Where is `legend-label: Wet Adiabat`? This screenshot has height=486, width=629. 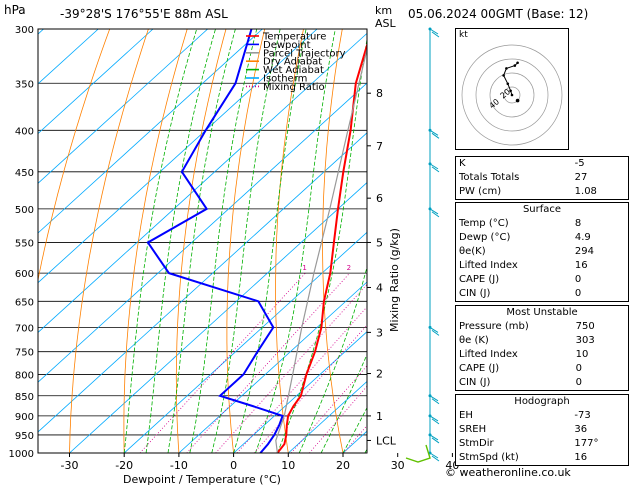 legend-label: Wet Adiabat is located at coordinates (293, 70).